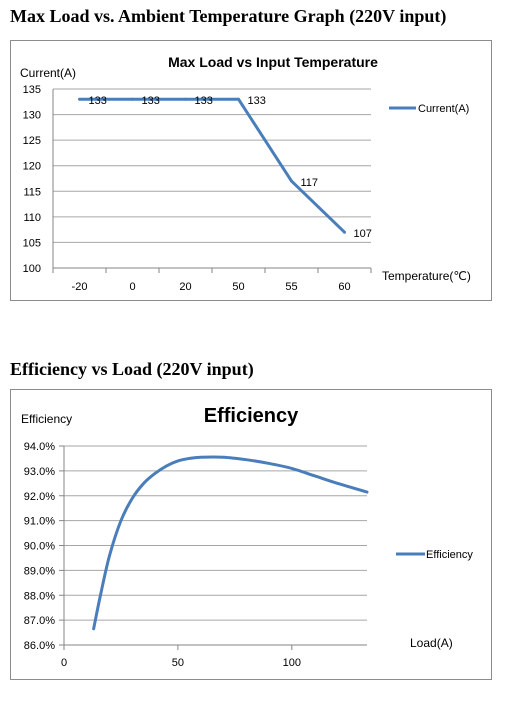 This screenshot has width=507, height=705. What do you see at coordinates (431, 643) in the screenshot?
I see `x-axis-label: Load(A)` at bounding box center [431, 643].